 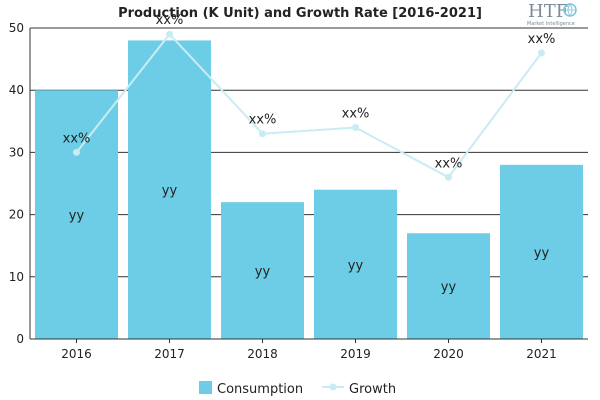 I want to click on x-tick-label: 2019, so click(x=355, y=354).